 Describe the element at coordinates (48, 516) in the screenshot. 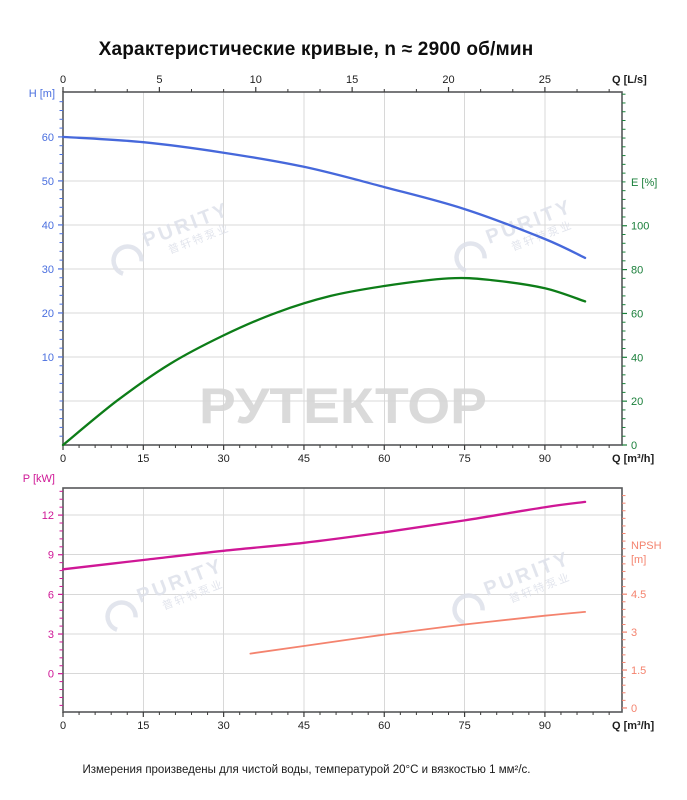

I see `y-left-tick-label: 12` at that location.